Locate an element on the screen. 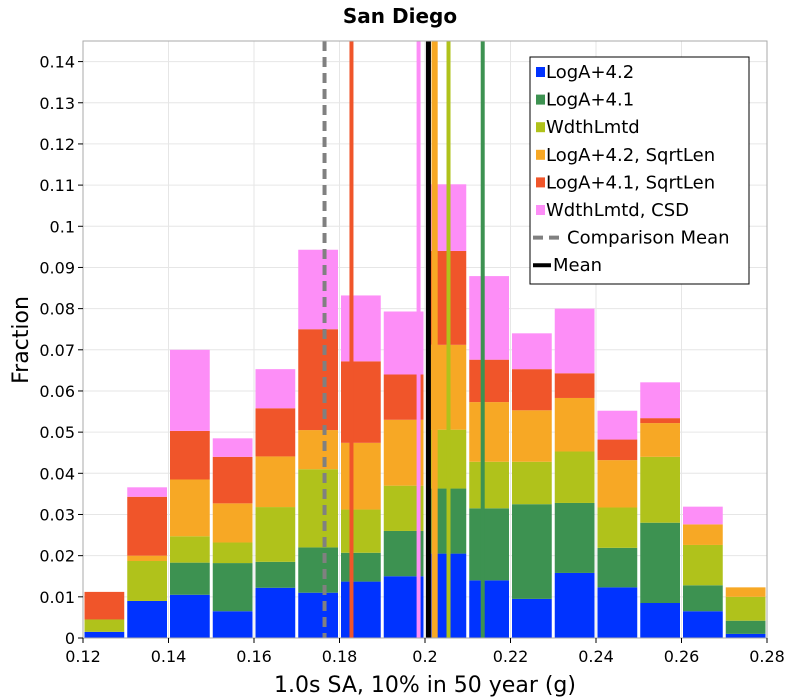 This screenshot has height=700, width=800. legend-box is located at coordinates (639, 170).